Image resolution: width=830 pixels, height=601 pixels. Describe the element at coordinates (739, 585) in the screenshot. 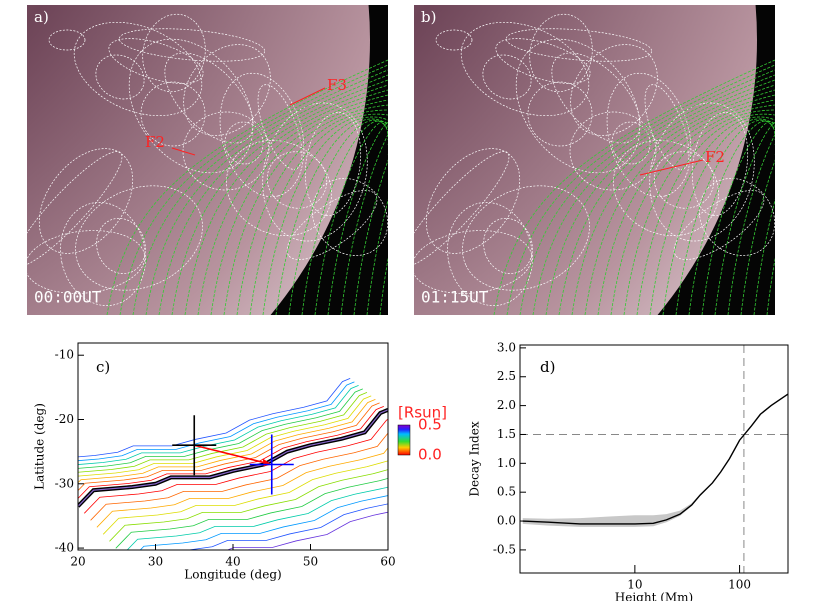

I see `x-tick-label: 100` at that location.